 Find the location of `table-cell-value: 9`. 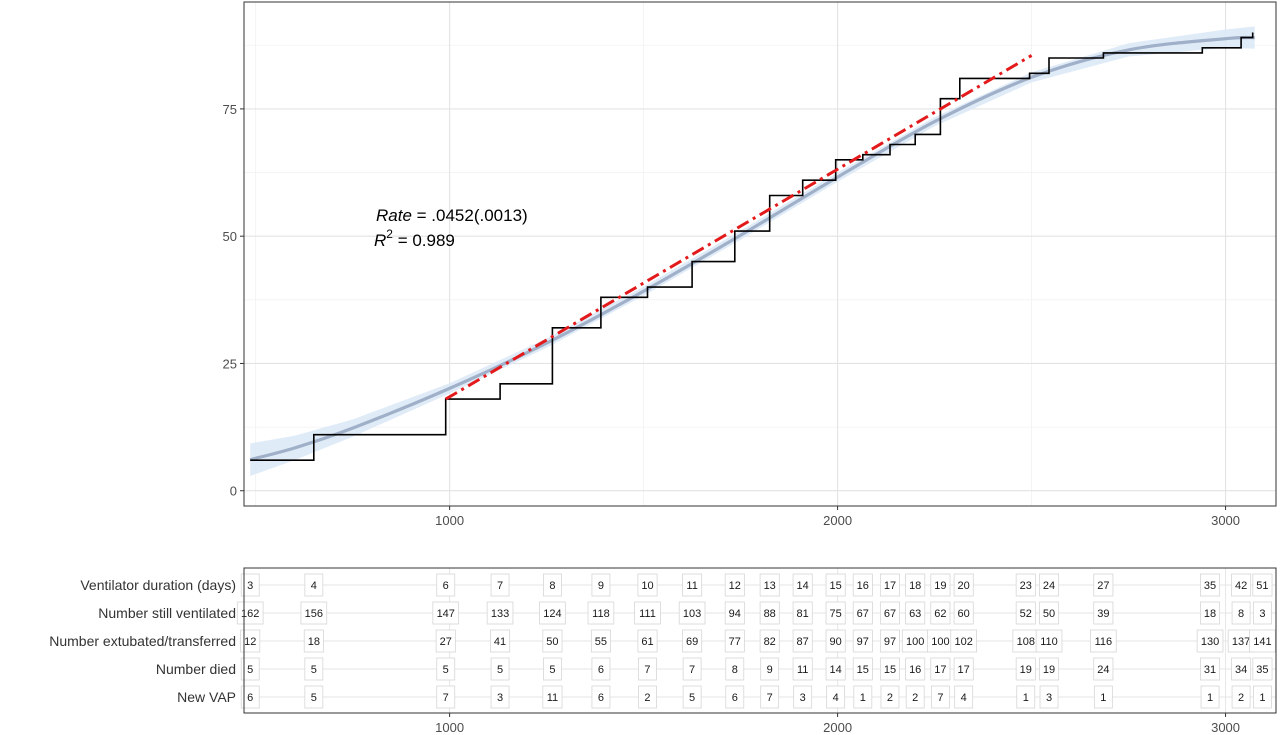

table-cell-value: 9 is located at coordinates (601, 586).